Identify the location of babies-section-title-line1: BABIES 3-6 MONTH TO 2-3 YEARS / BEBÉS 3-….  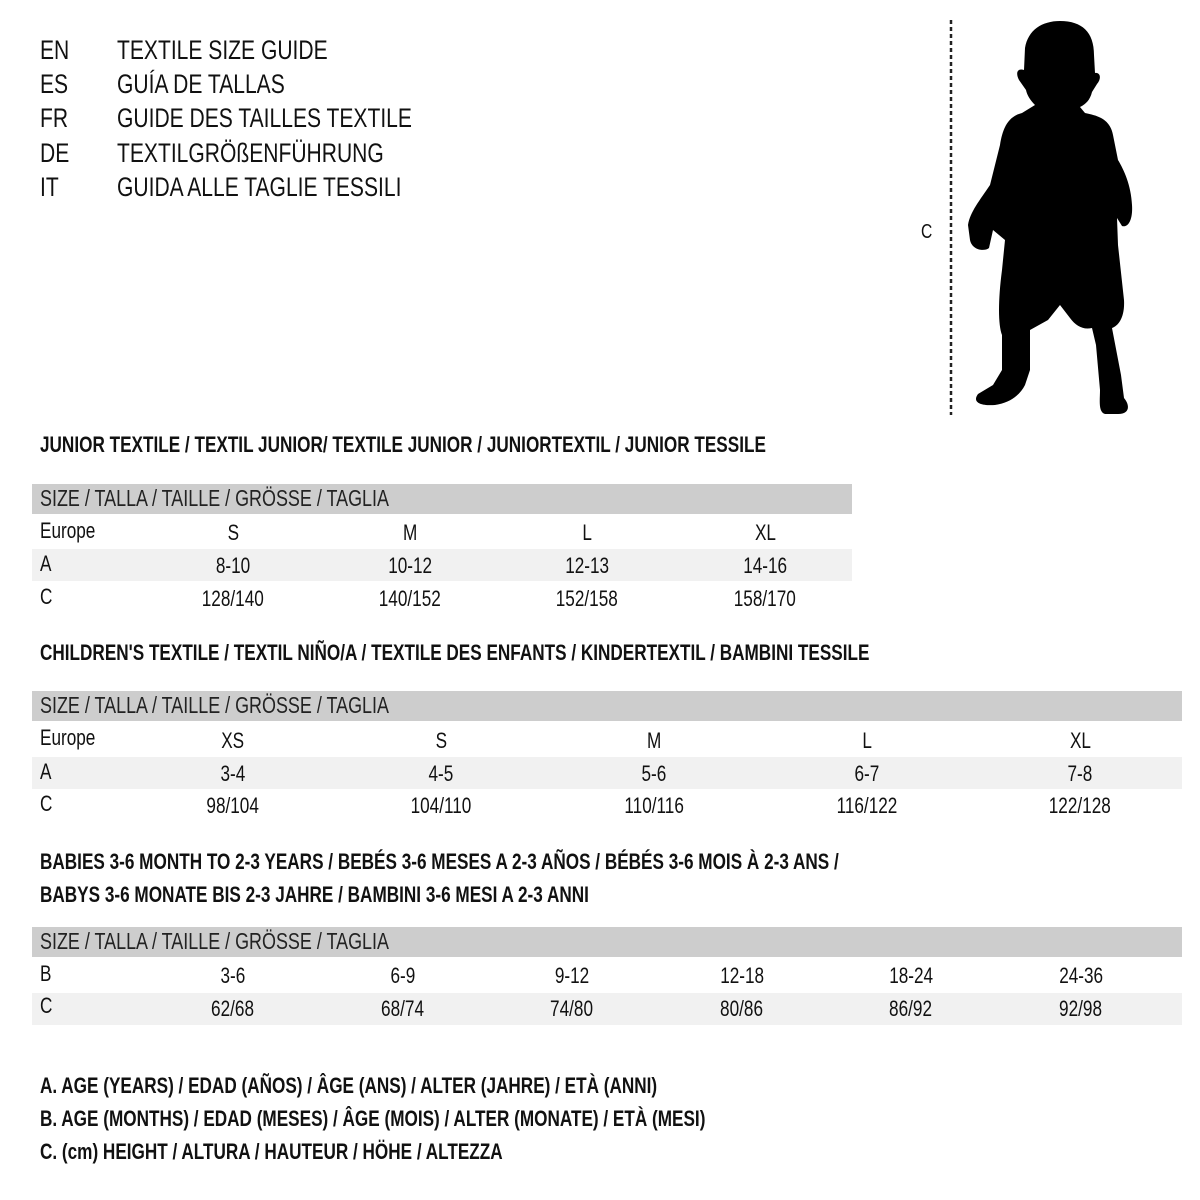
(439, 861).